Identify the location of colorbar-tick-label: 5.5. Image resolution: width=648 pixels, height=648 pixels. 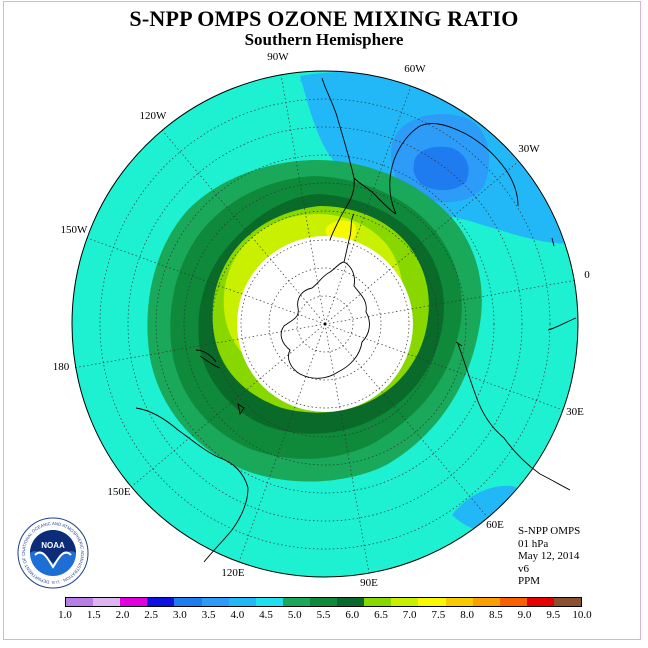
(323, 615).